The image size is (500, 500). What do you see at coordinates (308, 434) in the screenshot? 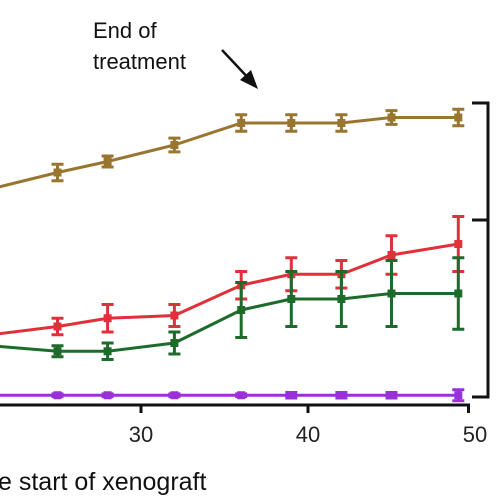
I see `x-tick-label-40: 40` at bounding box center [308, 434].